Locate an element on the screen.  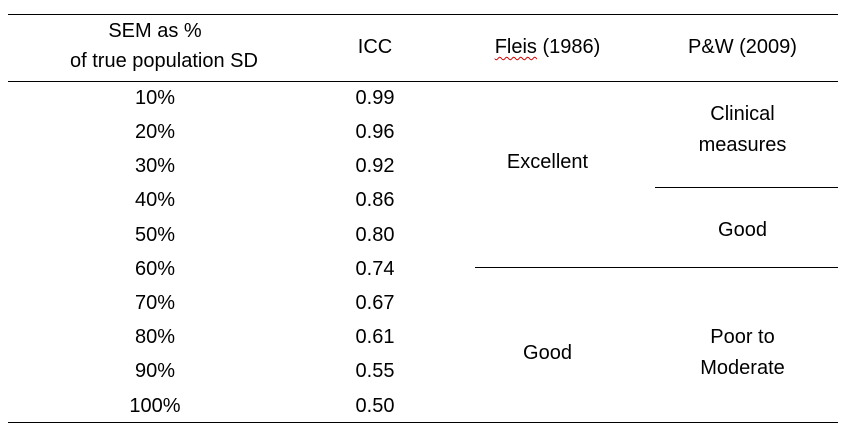
sem-cell: 10% is located at coordinates (155, 98).